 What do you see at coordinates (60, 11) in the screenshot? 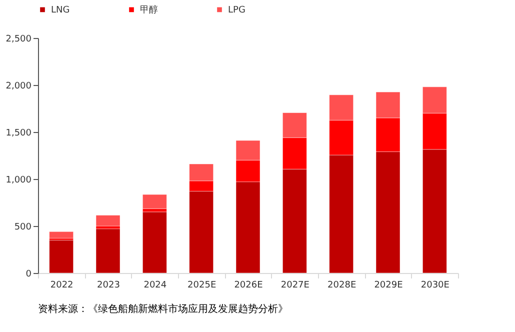
I see `legend-label: LNG` at bounding box center [60, 11].